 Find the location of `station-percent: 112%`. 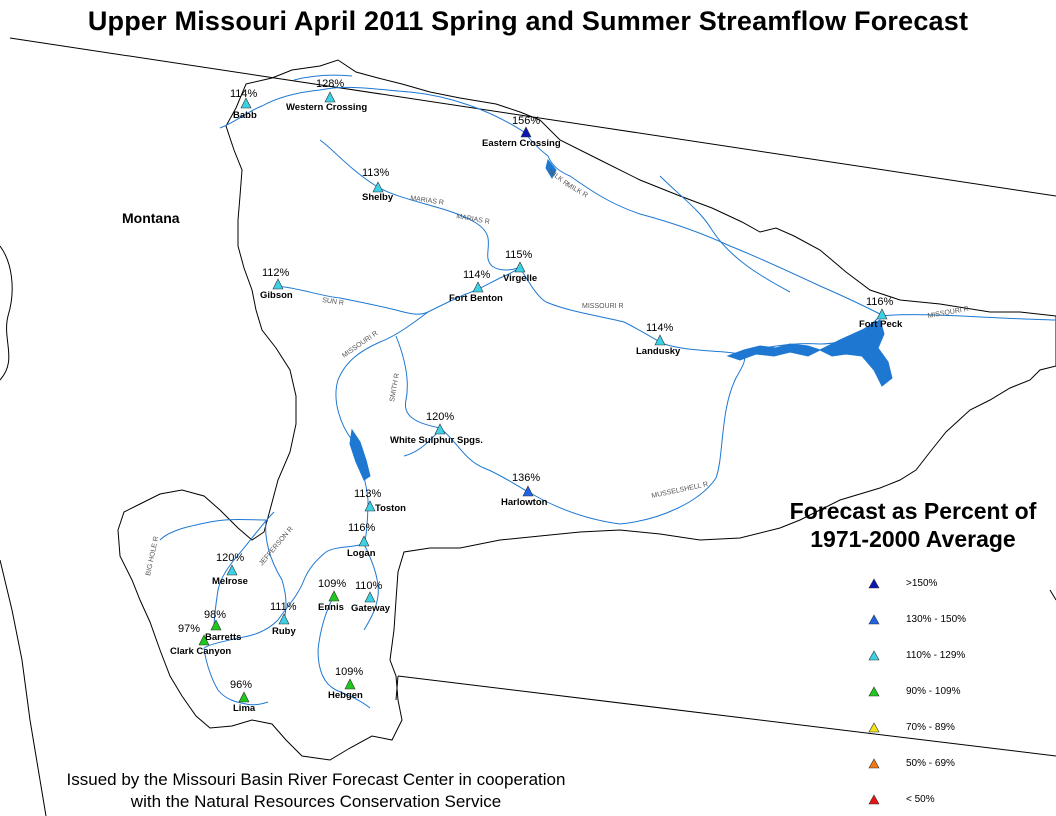

station-percent: 112% is located at coordinates (276, 273).